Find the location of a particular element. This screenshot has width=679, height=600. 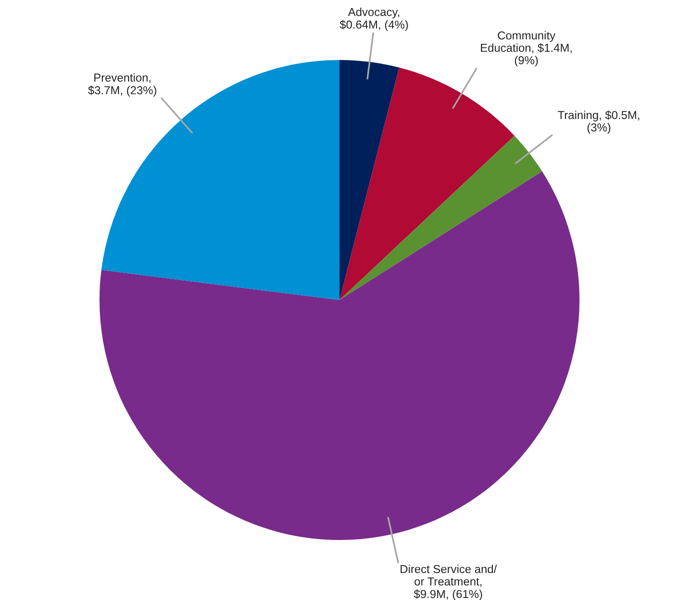

slice-label: Advocacy, $0.64M, (4%) is located at coordinates (374, 19).